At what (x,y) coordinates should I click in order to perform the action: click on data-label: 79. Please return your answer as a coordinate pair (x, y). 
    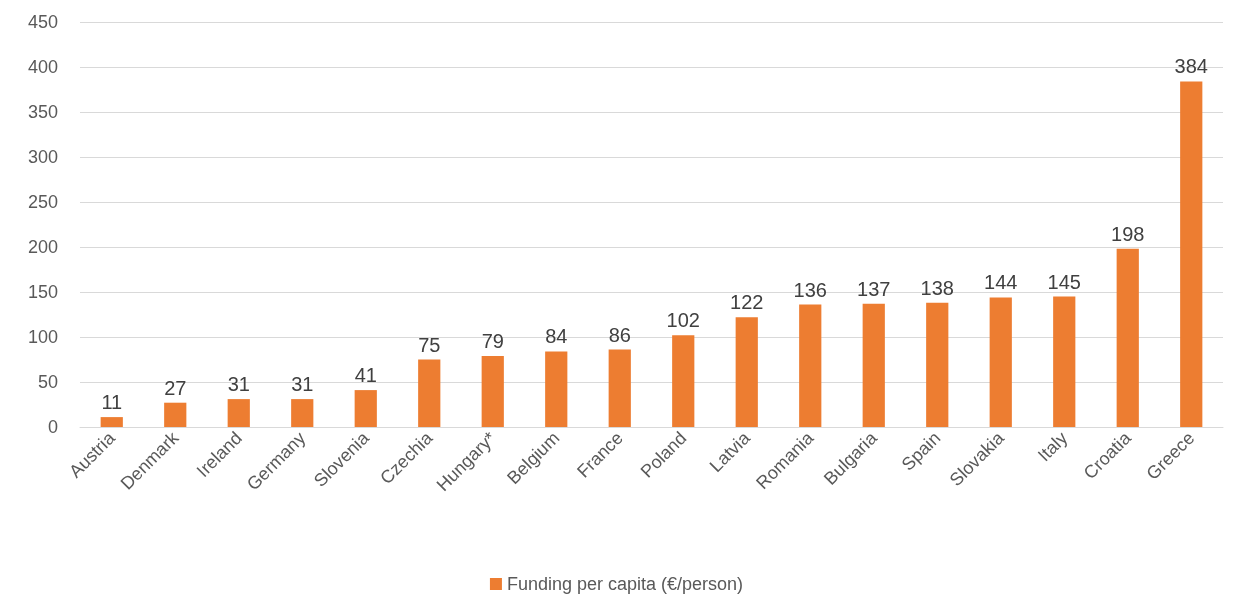
    Looking at the image, I should click on (492, 340).